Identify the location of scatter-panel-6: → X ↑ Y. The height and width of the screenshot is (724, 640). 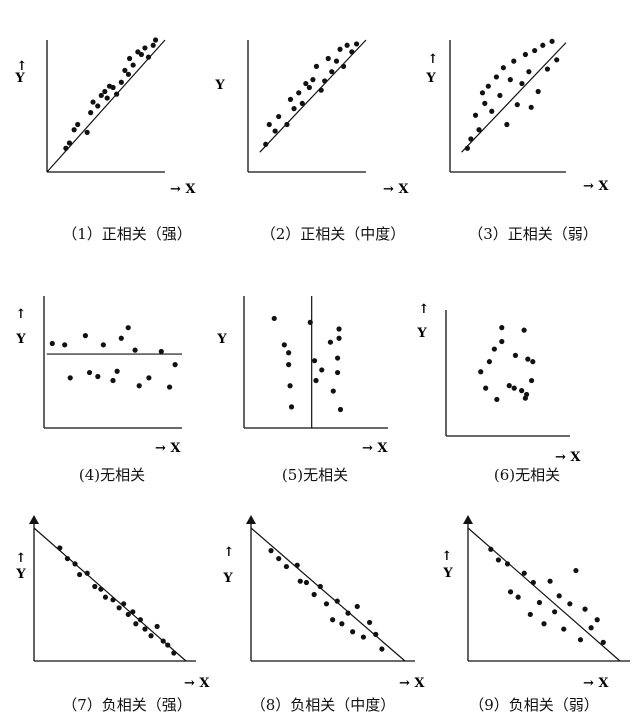
(498, 383).